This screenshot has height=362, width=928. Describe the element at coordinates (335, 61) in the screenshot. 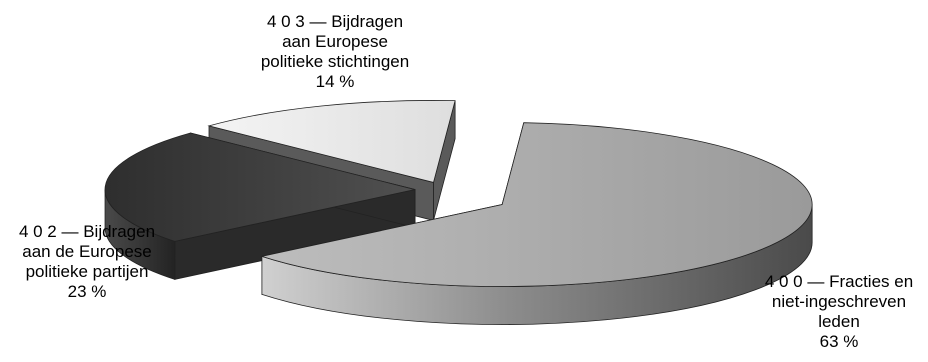

I see `slice-label-403-line-3: politieke stichtingen` at that location.